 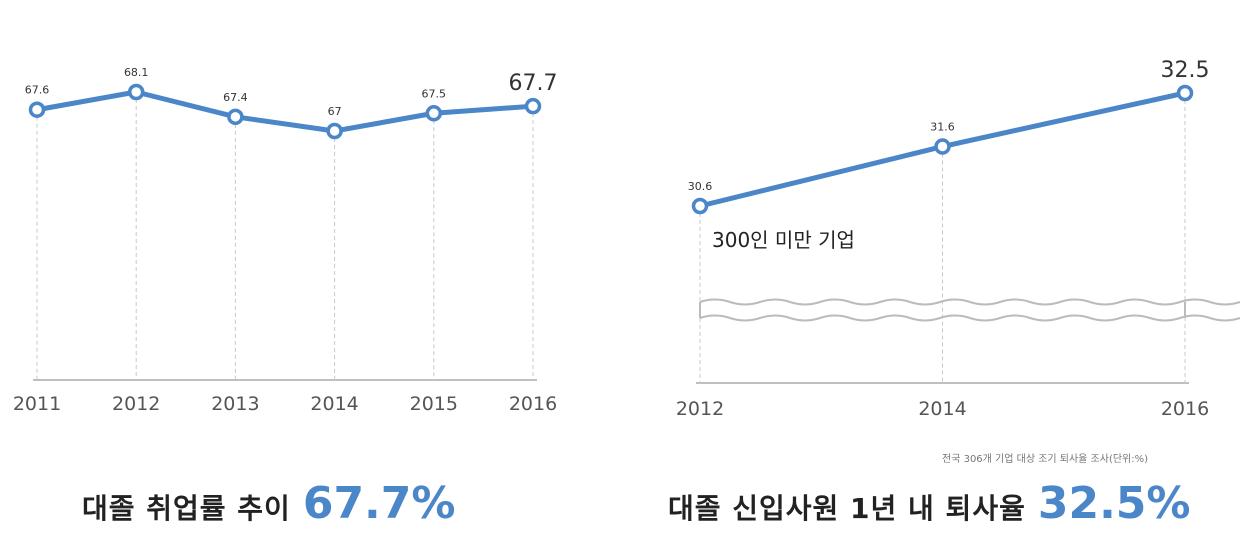 What do you see at coordinates (970, 302) in the screenshot?
I see `axis-break-upper` at bounding box center [970, 302].